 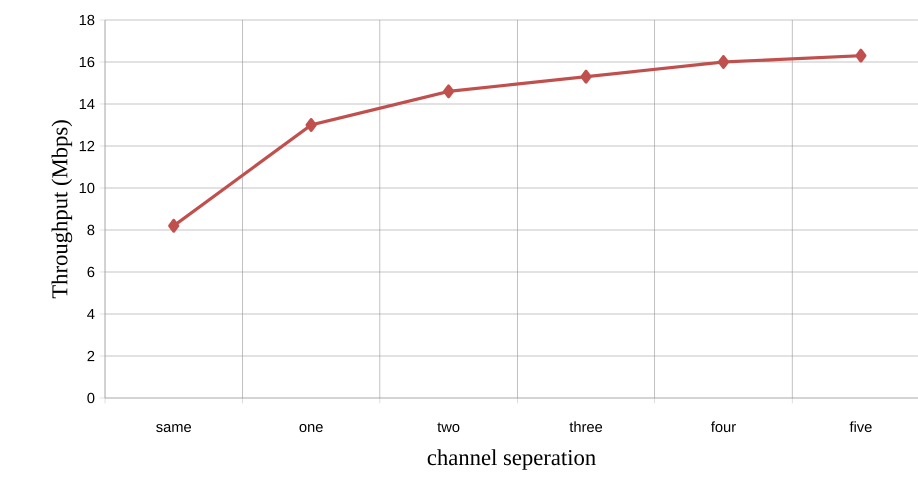 I want to click on x-tick-label: four, so click(x=723, y=426).